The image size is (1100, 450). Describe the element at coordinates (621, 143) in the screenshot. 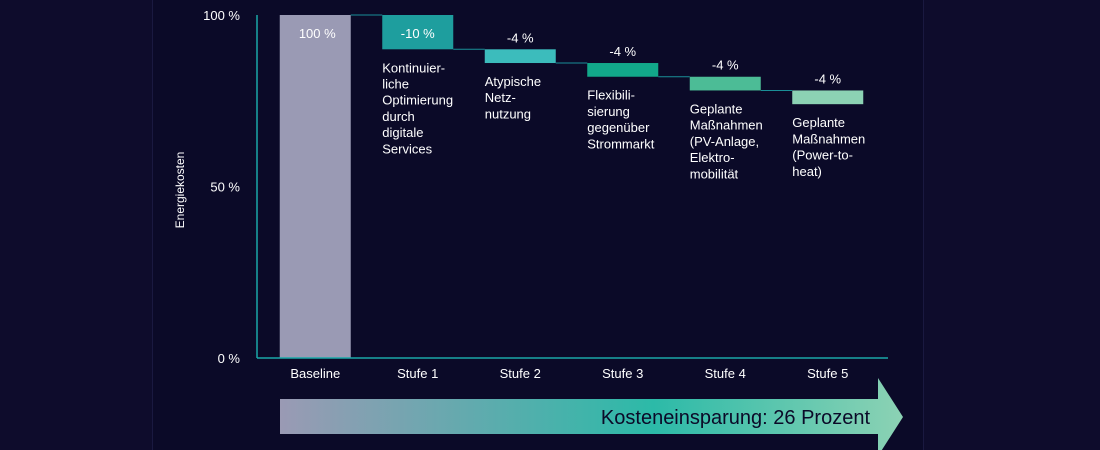

I see `step-description-line: Strommarkt` at that location.